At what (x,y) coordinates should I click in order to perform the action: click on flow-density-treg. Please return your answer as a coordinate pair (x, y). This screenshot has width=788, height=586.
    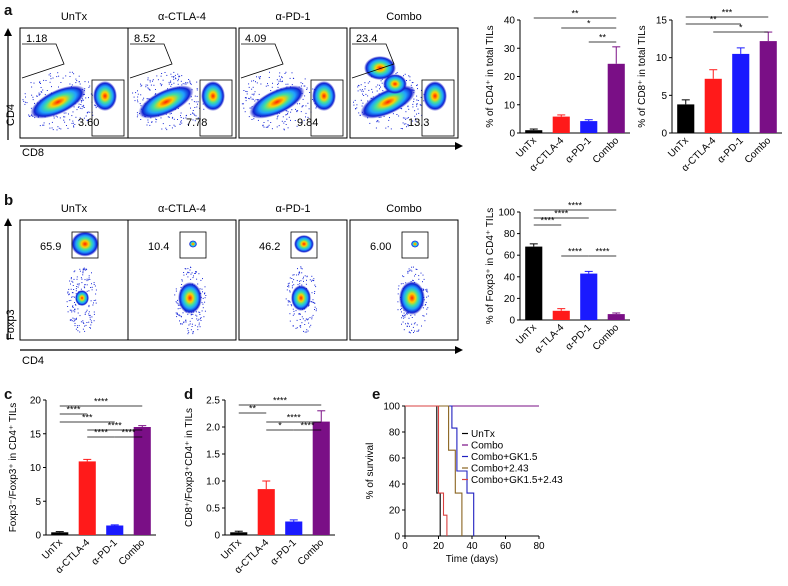
    Looking at the image, I should click on (85, 244).